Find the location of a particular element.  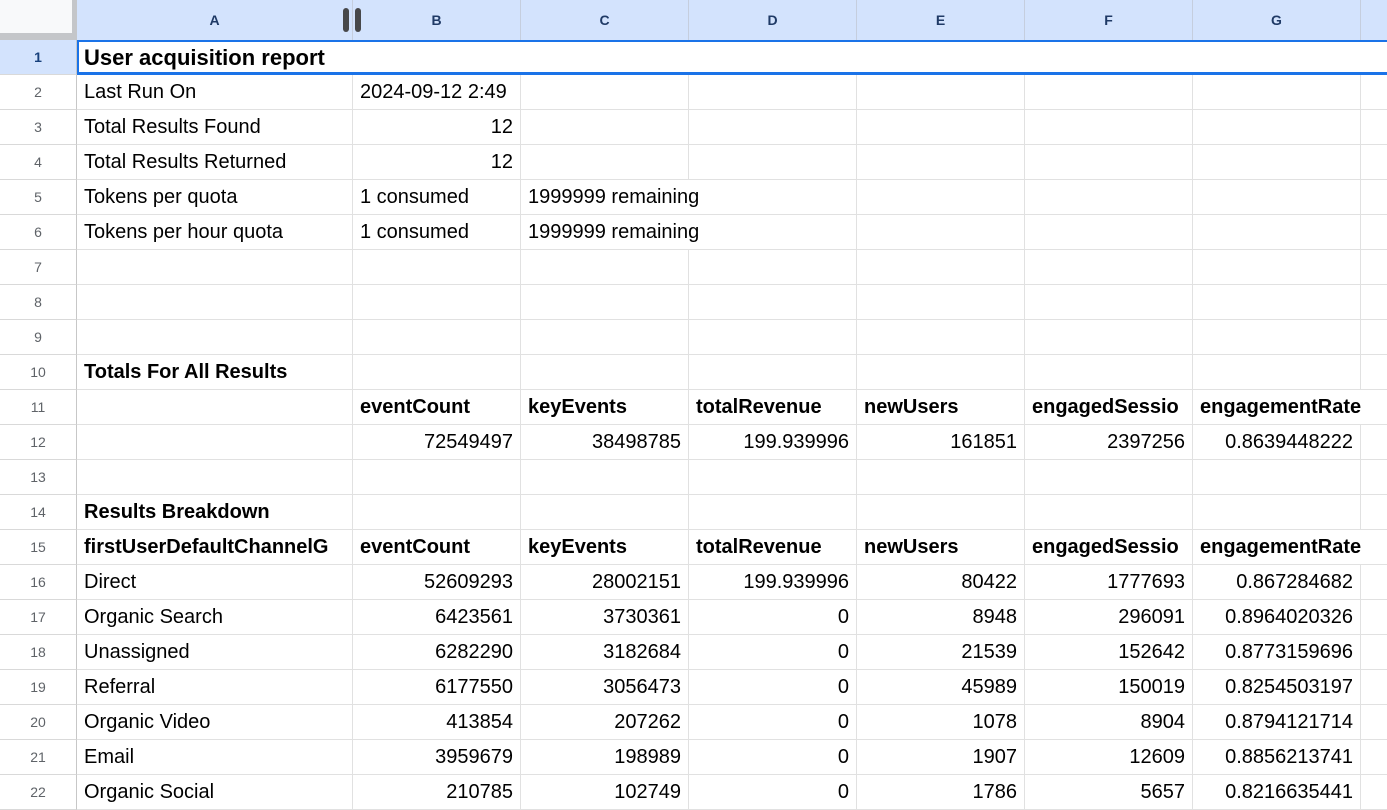

cell-C19: 3056473 is located at coordinates (605, 687).